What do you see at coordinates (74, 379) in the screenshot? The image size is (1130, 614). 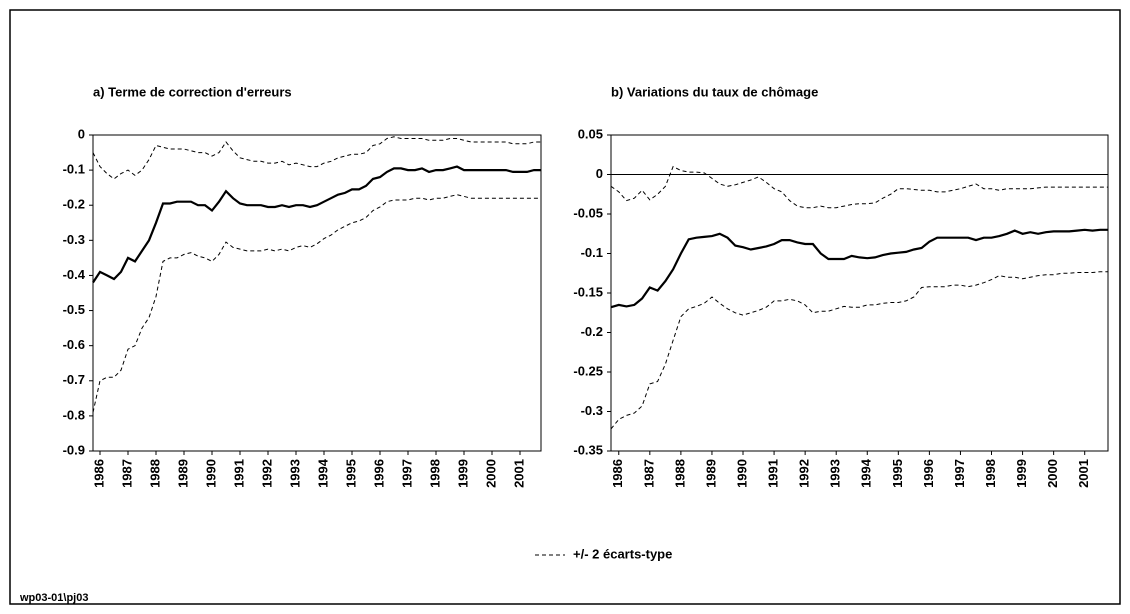 I see `y-tick-label: -0.7` at bounding box center [74, 379].